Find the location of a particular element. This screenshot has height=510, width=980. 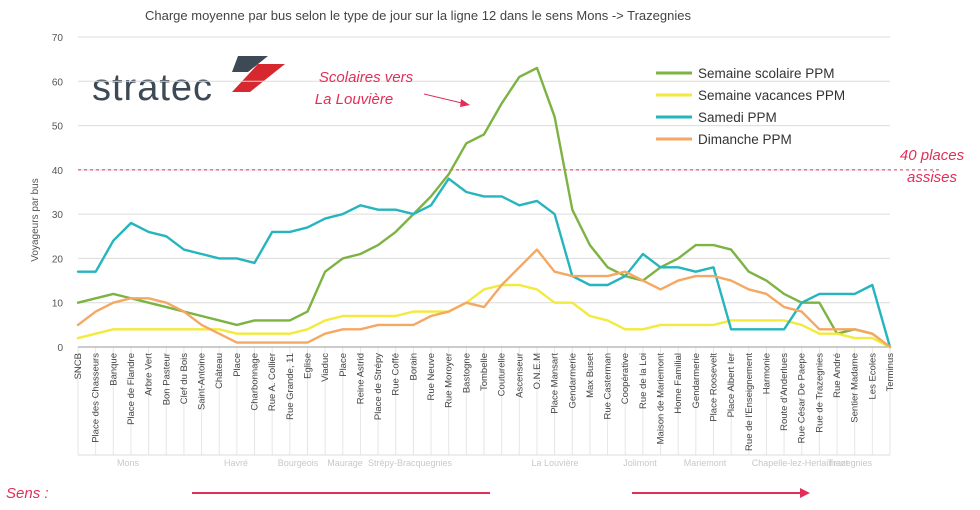

x-tick-label: Max Buset is located at coordinates (590, 375).